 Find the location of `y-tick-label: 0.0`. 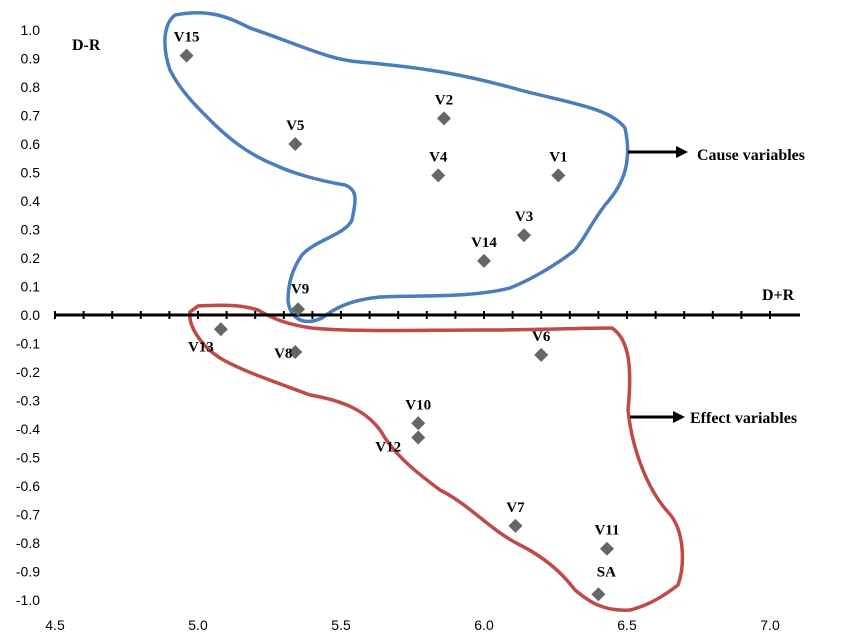

y-tick-label: 0.0 is located at coordinates (31, 315).